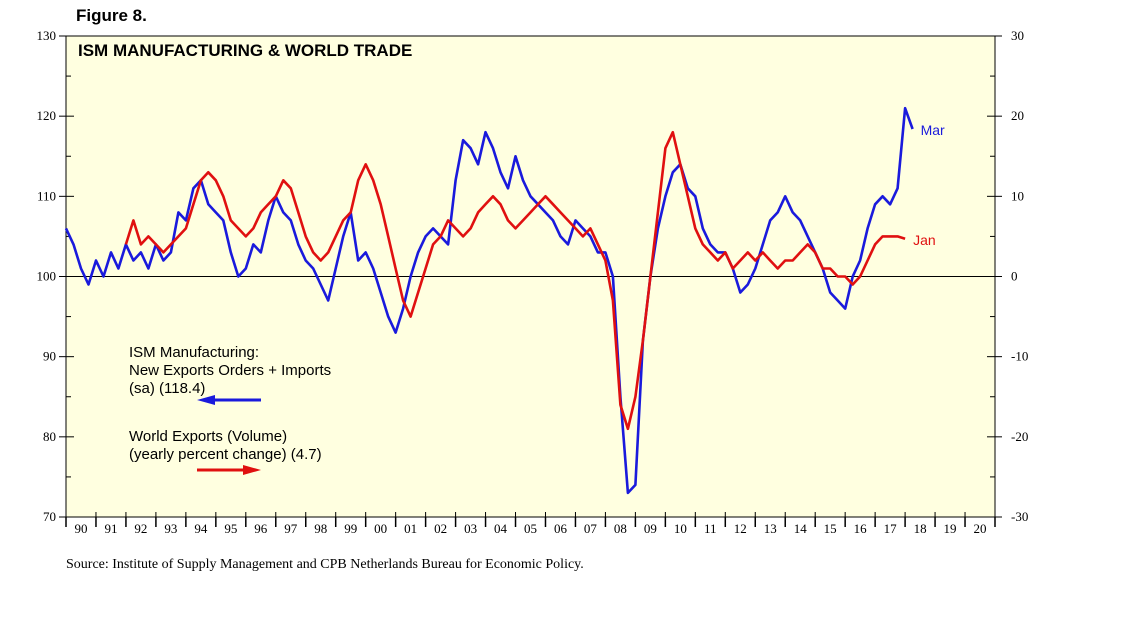  I want to click on x-tick-label: 98, so click(320, 528).